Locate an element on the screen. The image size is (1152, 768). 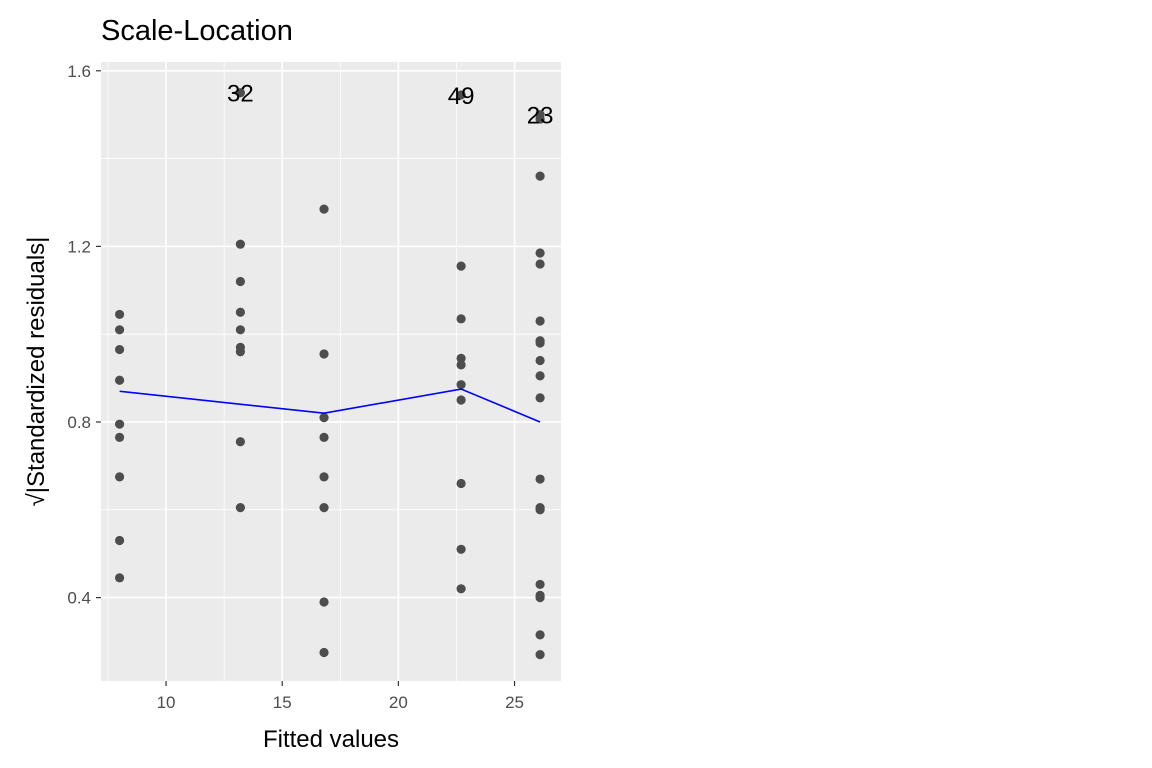
y-axis-title: √|Standardized residuals| is located at coordinates (36, 372).